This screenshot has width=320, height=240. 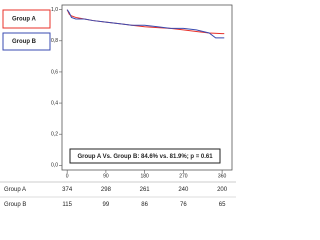 I want to click on x-tick-label: 0, so click(x=67, y=176).